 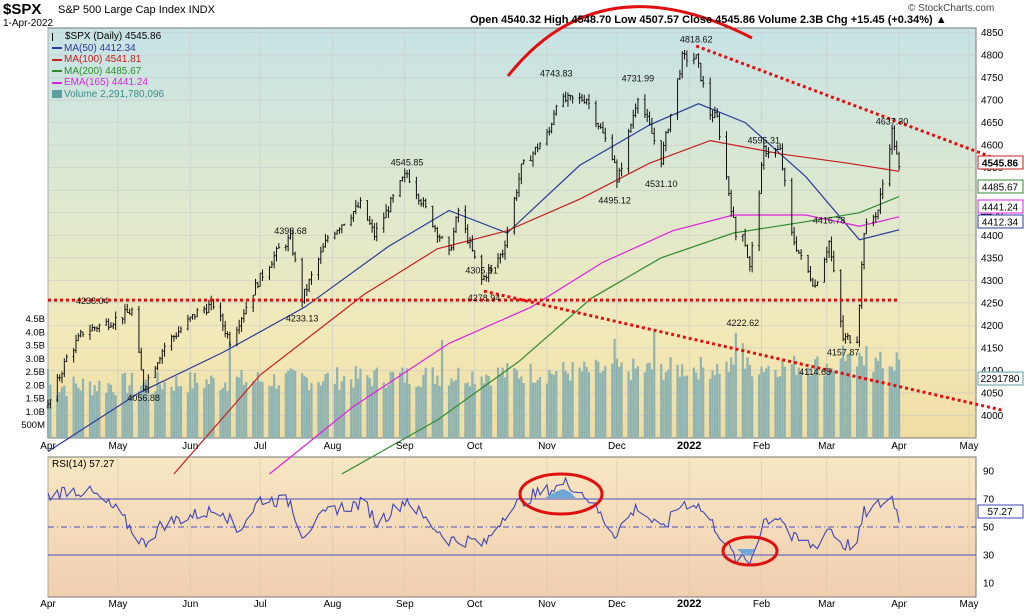 What do you see at coordinates (28, 23) in the screenshot?
I see `chart-date: 1-Apr-2022` at bounding box center [28, 23].